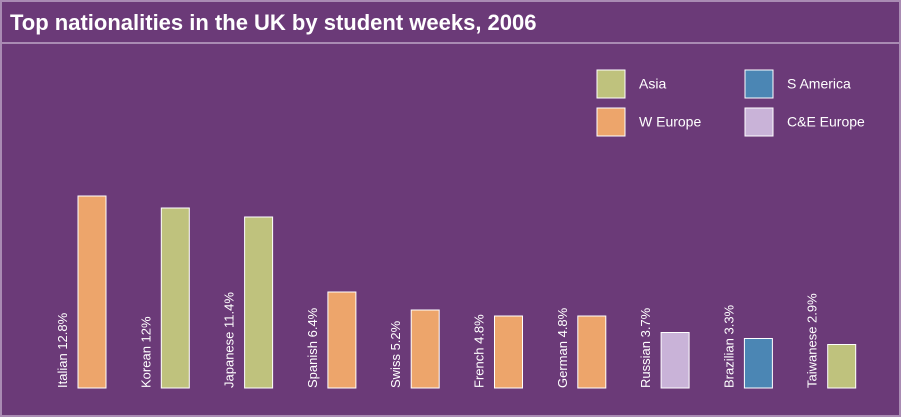 The height and width of the screenshot is (417, 901). I want to click on bar-label: Swiss 5.2%, so click(396, 354).